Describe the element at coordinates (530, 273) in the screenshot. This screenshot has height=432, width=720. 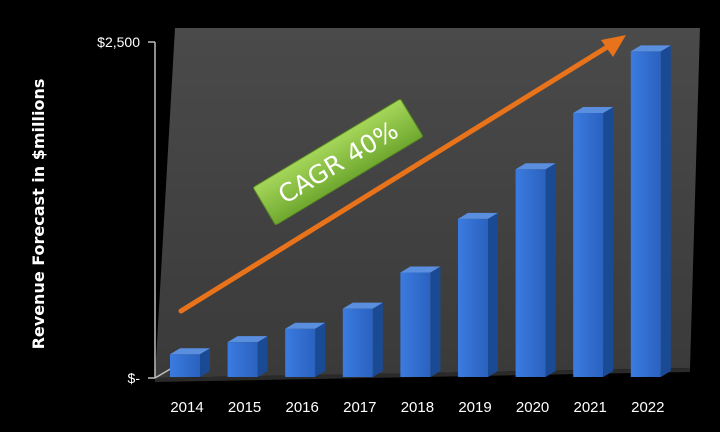
I see `bar-front-2020` at that location.